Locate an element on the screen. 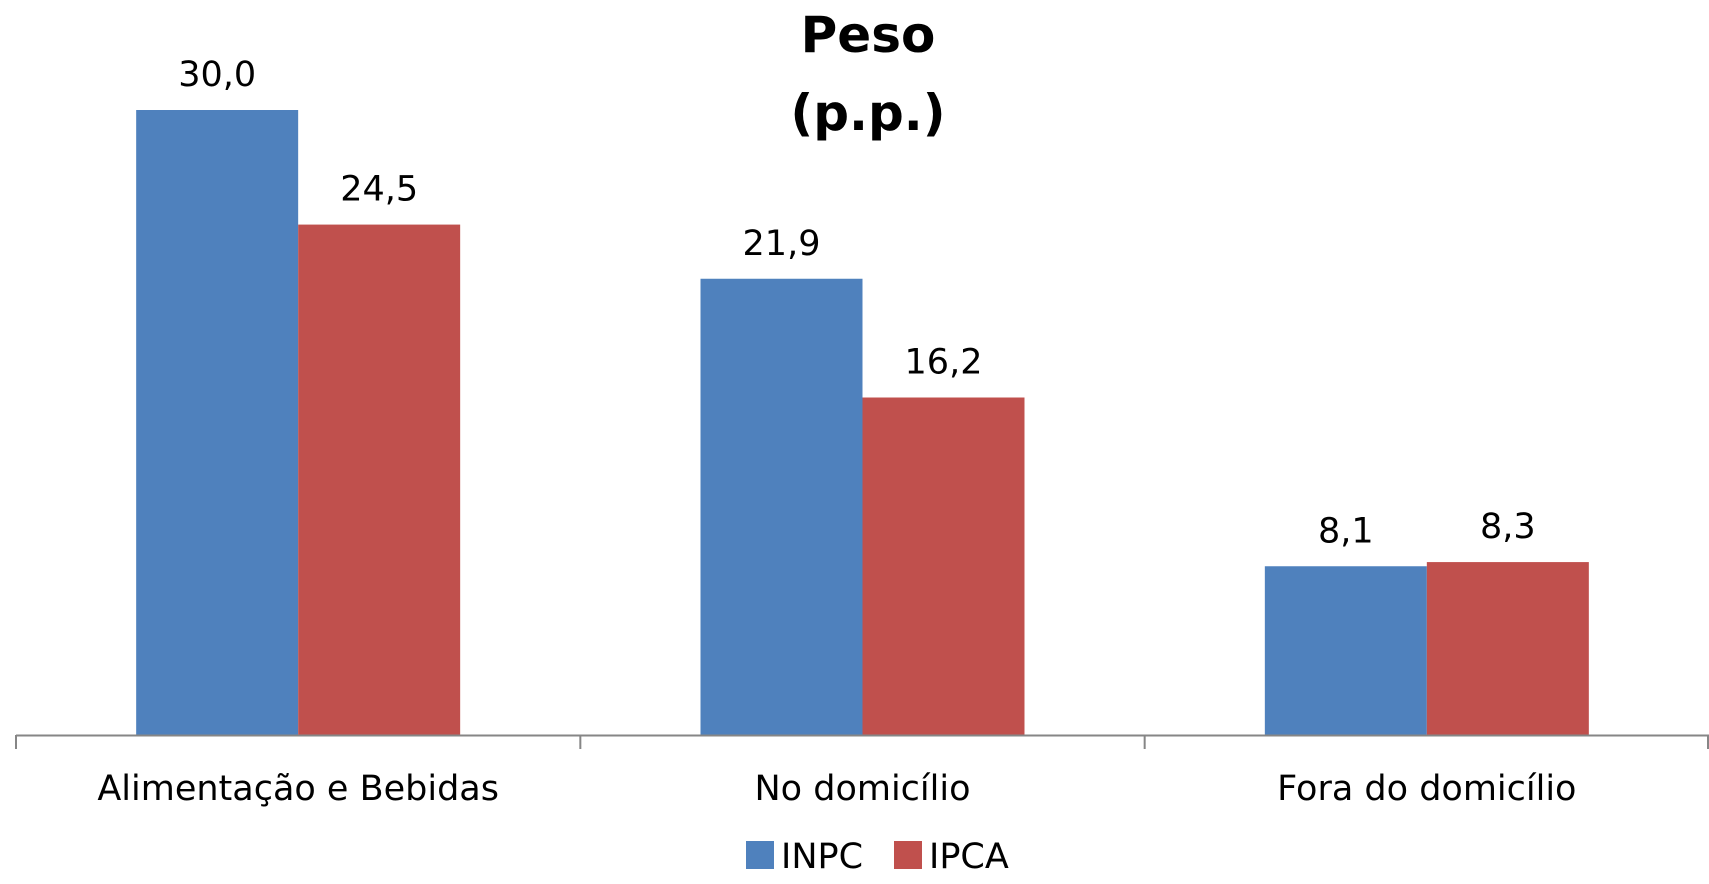  legend-label-ipca: IPCA is located at coordinates (969, 857).